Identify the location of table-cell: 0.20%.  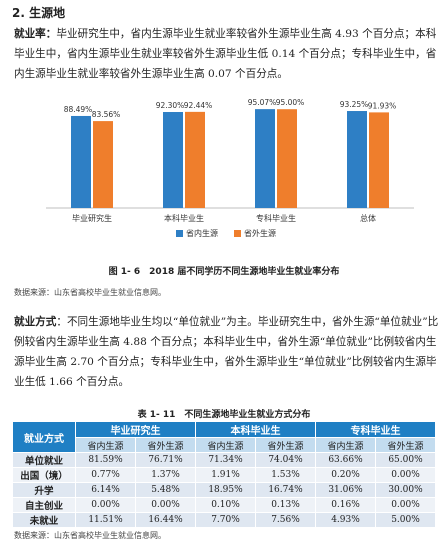
(345, 475).